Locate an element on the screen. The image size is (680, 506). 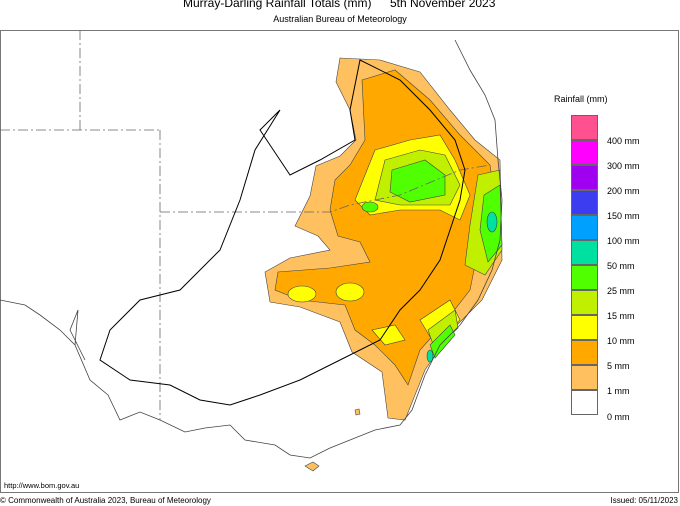
issued-date: Issued: 05/11/2023 is located at coordinates (644, 500).